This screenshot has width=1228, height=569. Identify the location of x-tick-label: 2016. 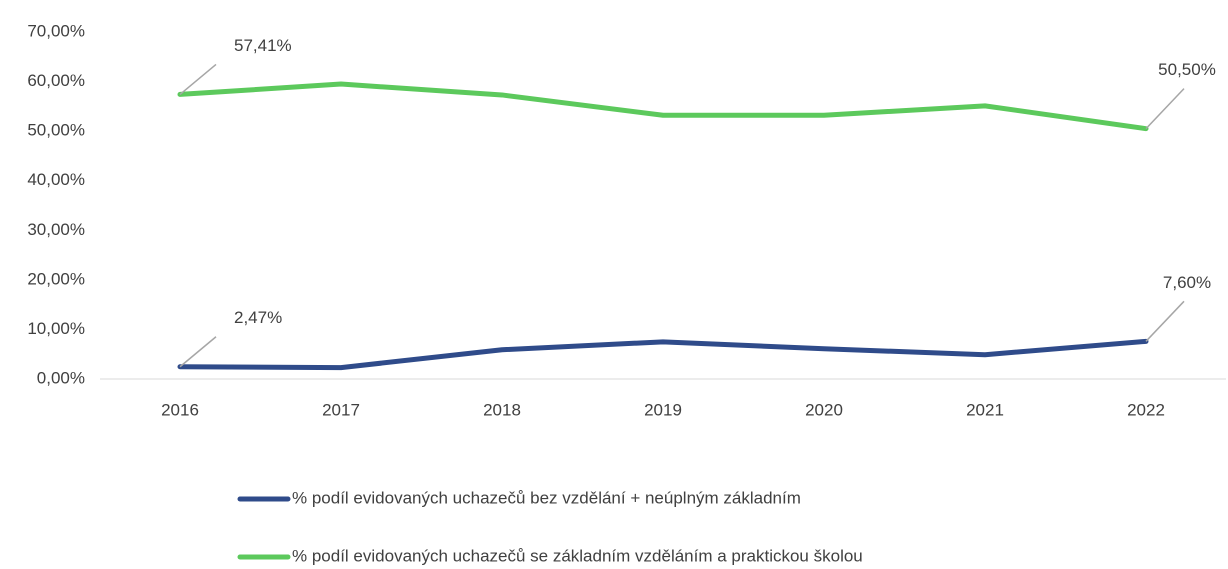
(180, 409).